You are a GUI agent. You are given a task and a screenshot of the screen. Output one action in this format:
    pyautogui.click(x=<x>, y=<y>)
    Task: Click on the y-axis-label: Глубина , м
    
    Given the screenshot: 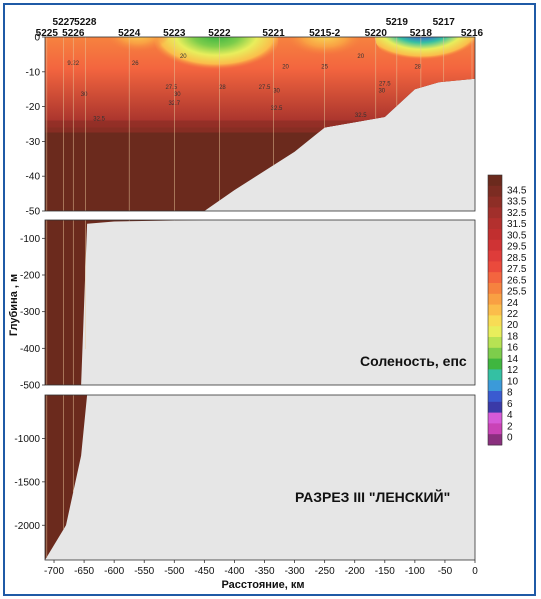 What is the action you would take?
    pyautogui.click(x=14, y=305)
    